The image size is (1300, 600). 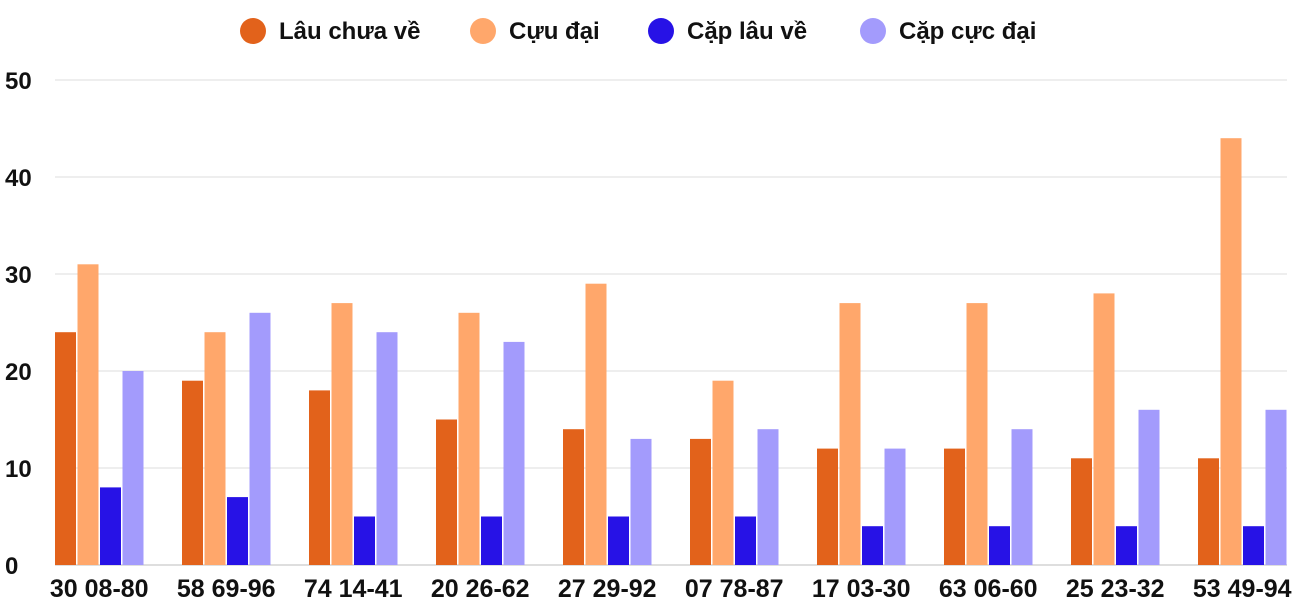 What do you see at coordinates (18, 275) in the screenshot?
I see `y-tick-label: 30` at bounding box center [18, 275].